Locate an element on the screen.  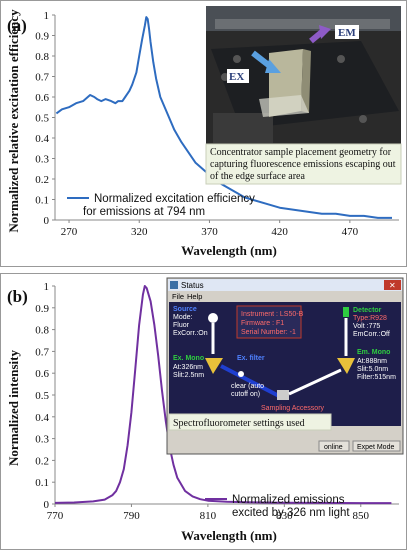
instrument-line1: Instrument : LS50-B is located at coordinates (272, 314).